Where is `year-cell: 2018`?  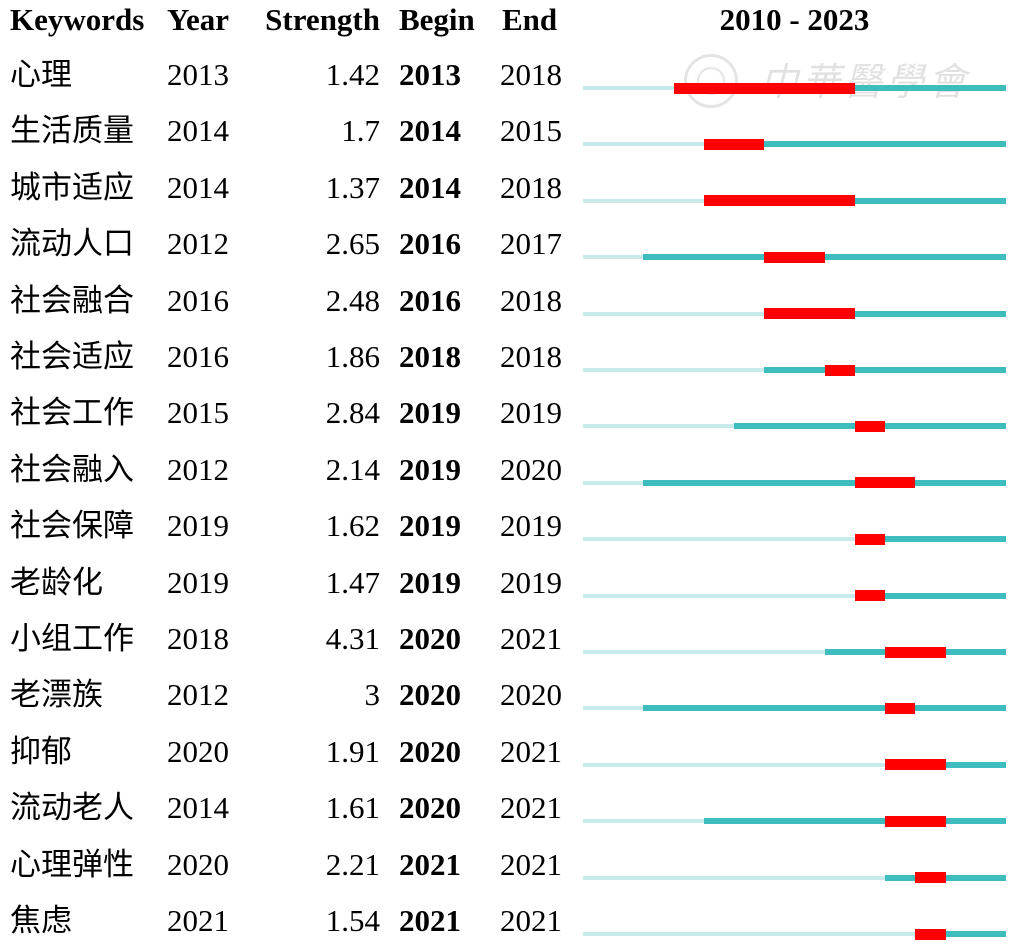 year-cell: 2018 is located at coordinates (198, 638).